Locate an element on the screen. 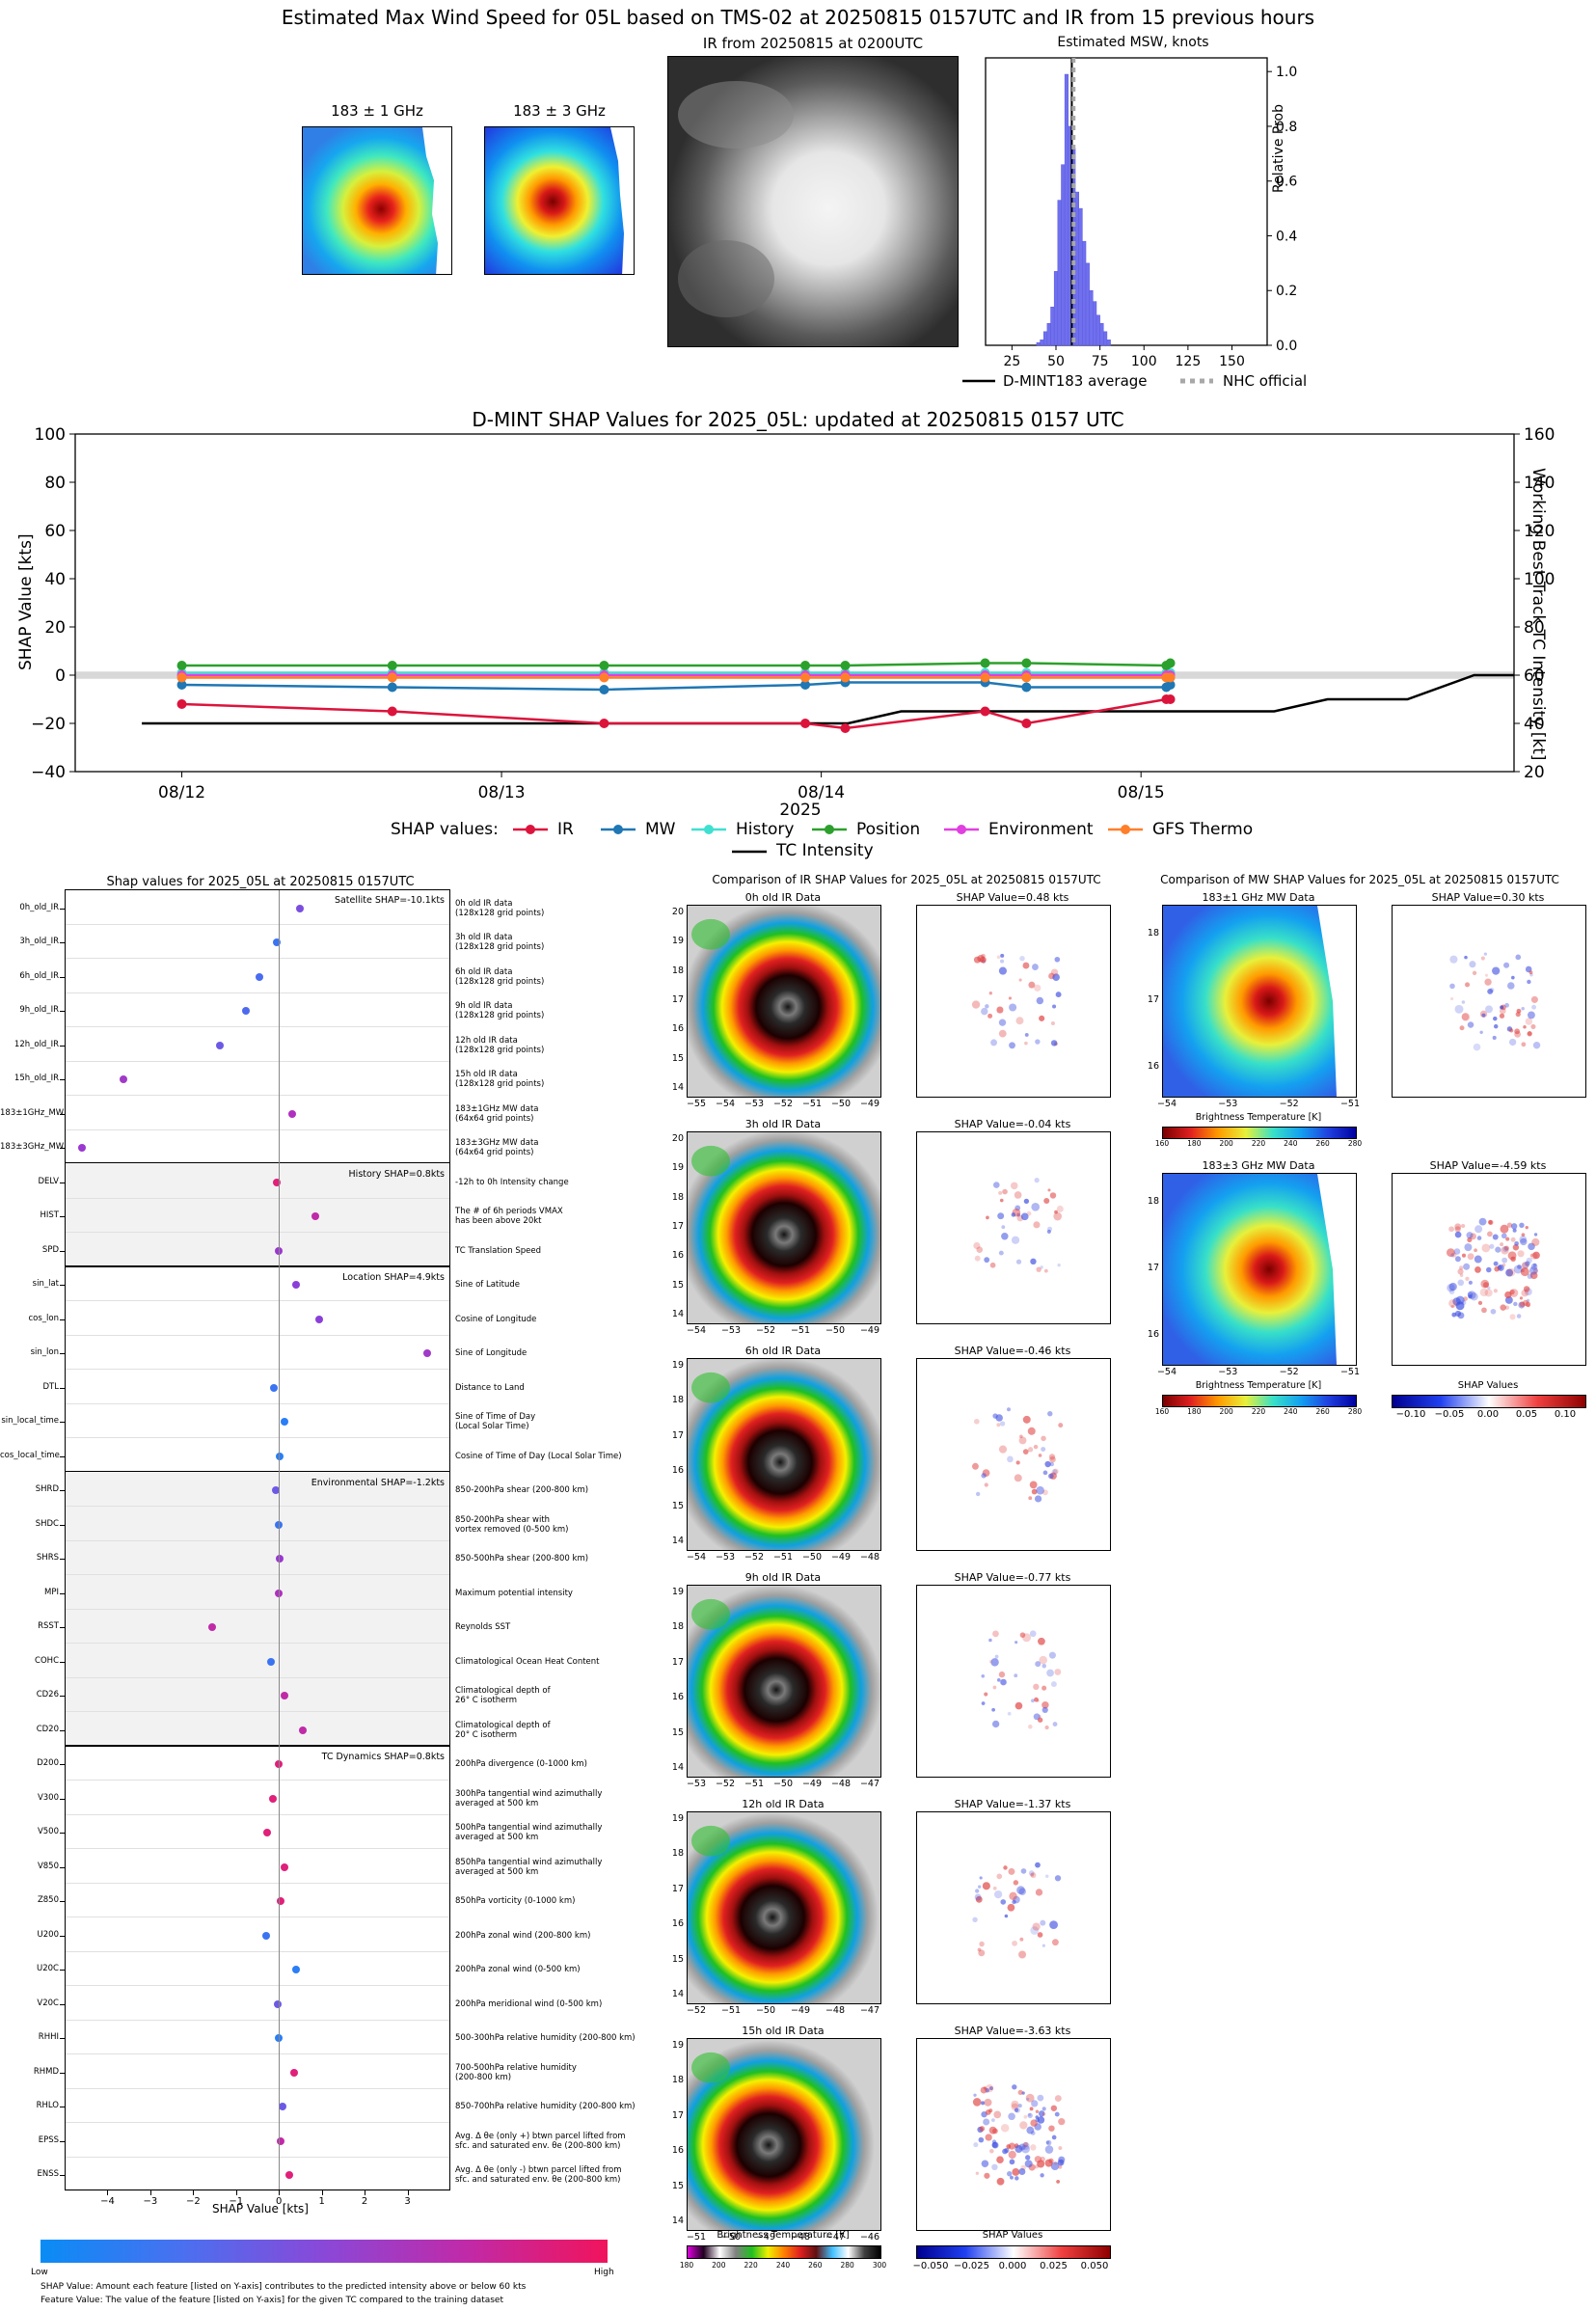  mw-colorbar-tick: 180 is located at coordinates (1194, 1411).